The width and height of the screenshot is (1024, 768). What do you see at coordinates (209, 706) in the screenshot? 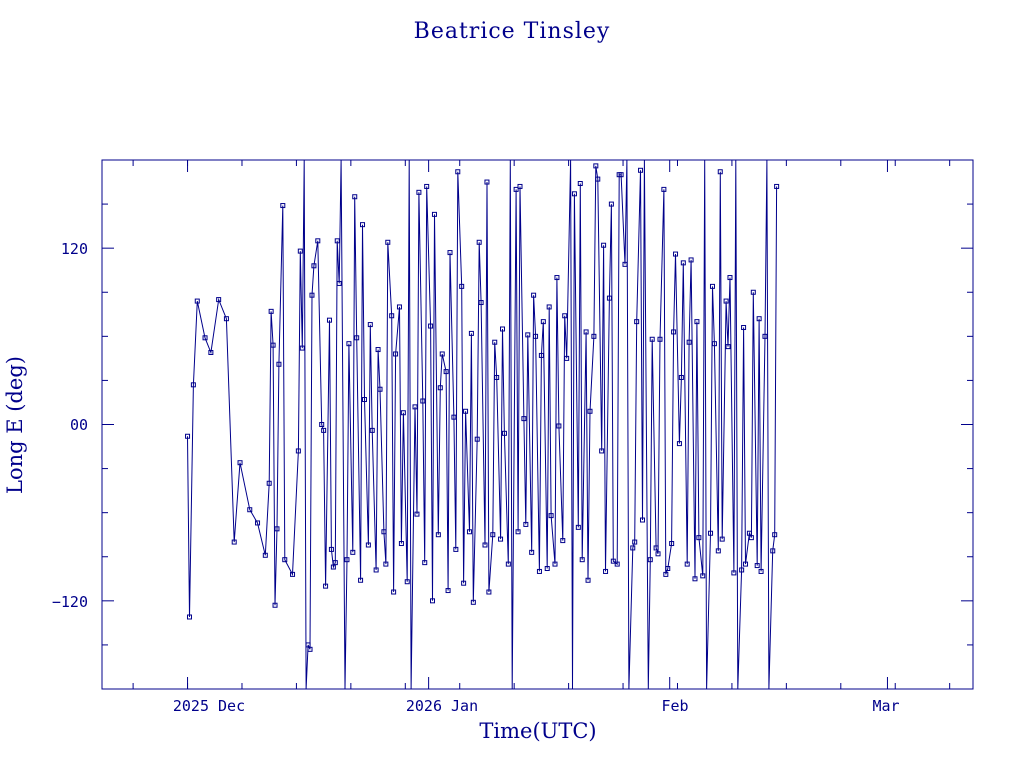
I see `x-tick-label-dec: 2025 Dec` at bounding box center [209, 706].